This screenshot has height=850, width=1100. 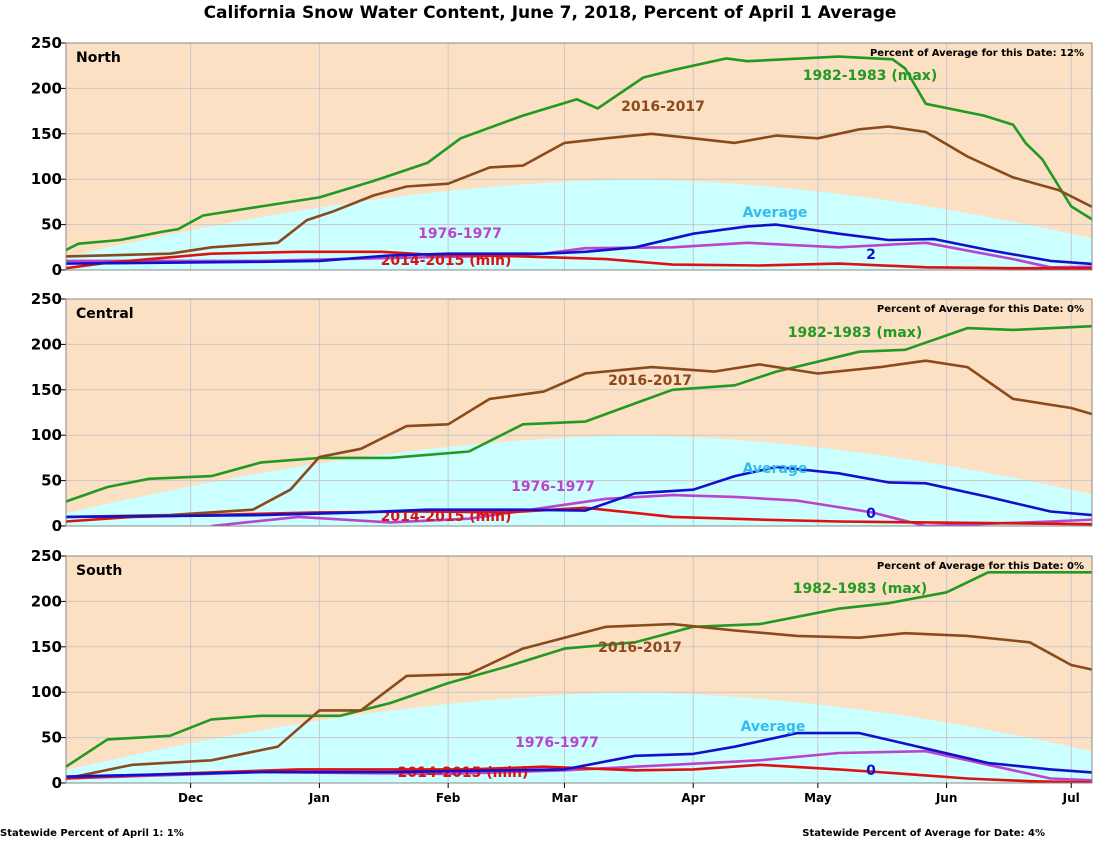 I want to click on series-line-1976-1977, so click(x=579, y=765).